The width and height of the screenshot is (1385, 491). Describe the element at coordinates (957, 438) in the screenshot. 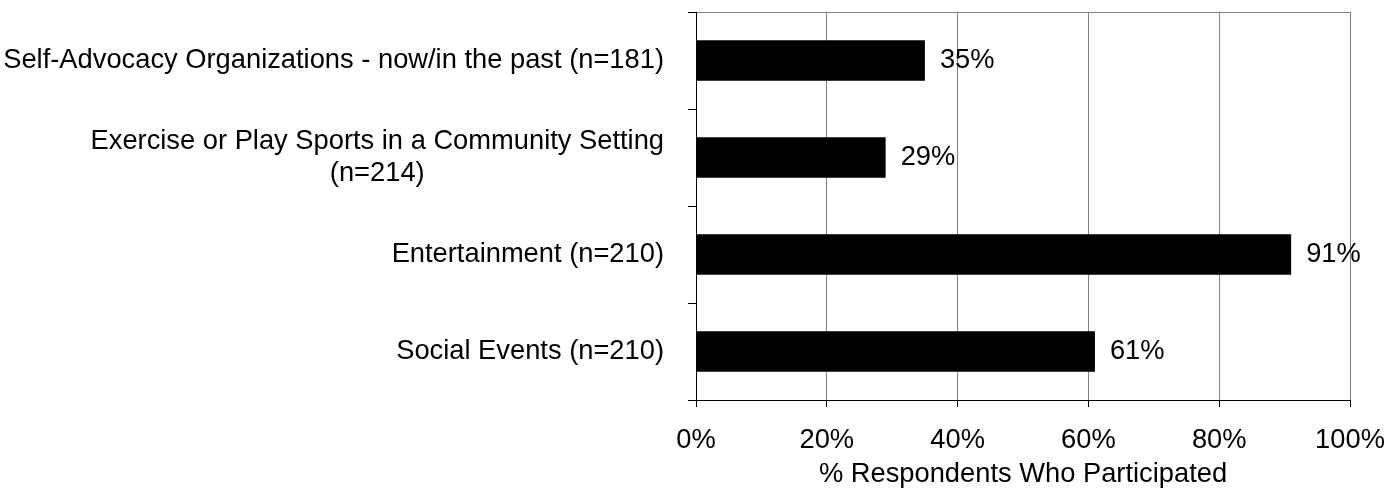

I see `x-tick-label: 40%` at that location.